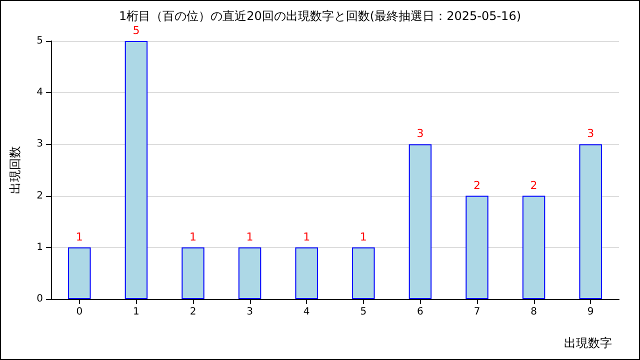 This screenshot has width=640, height=360. What do you see at coordinates (79, 312) in the screenshot?
I see `x-tick-label: 0` at bounding box center [79, 312].